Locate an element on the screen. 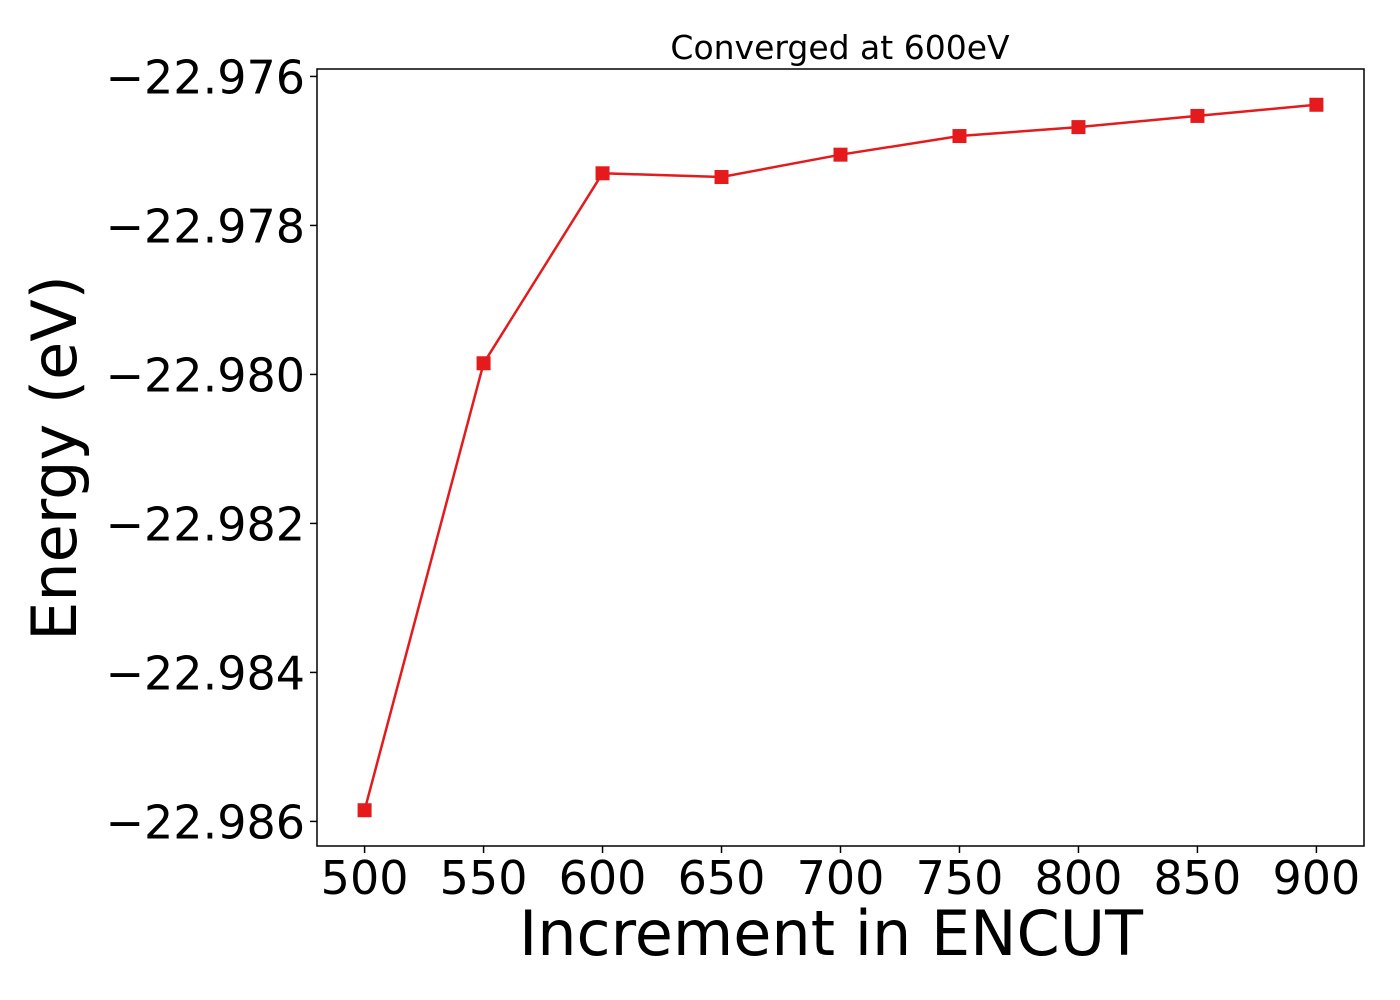 The height and width of the screenshot is (1000, 1400). y-tick-label: −22.984 is located at coordinates (206, 673).